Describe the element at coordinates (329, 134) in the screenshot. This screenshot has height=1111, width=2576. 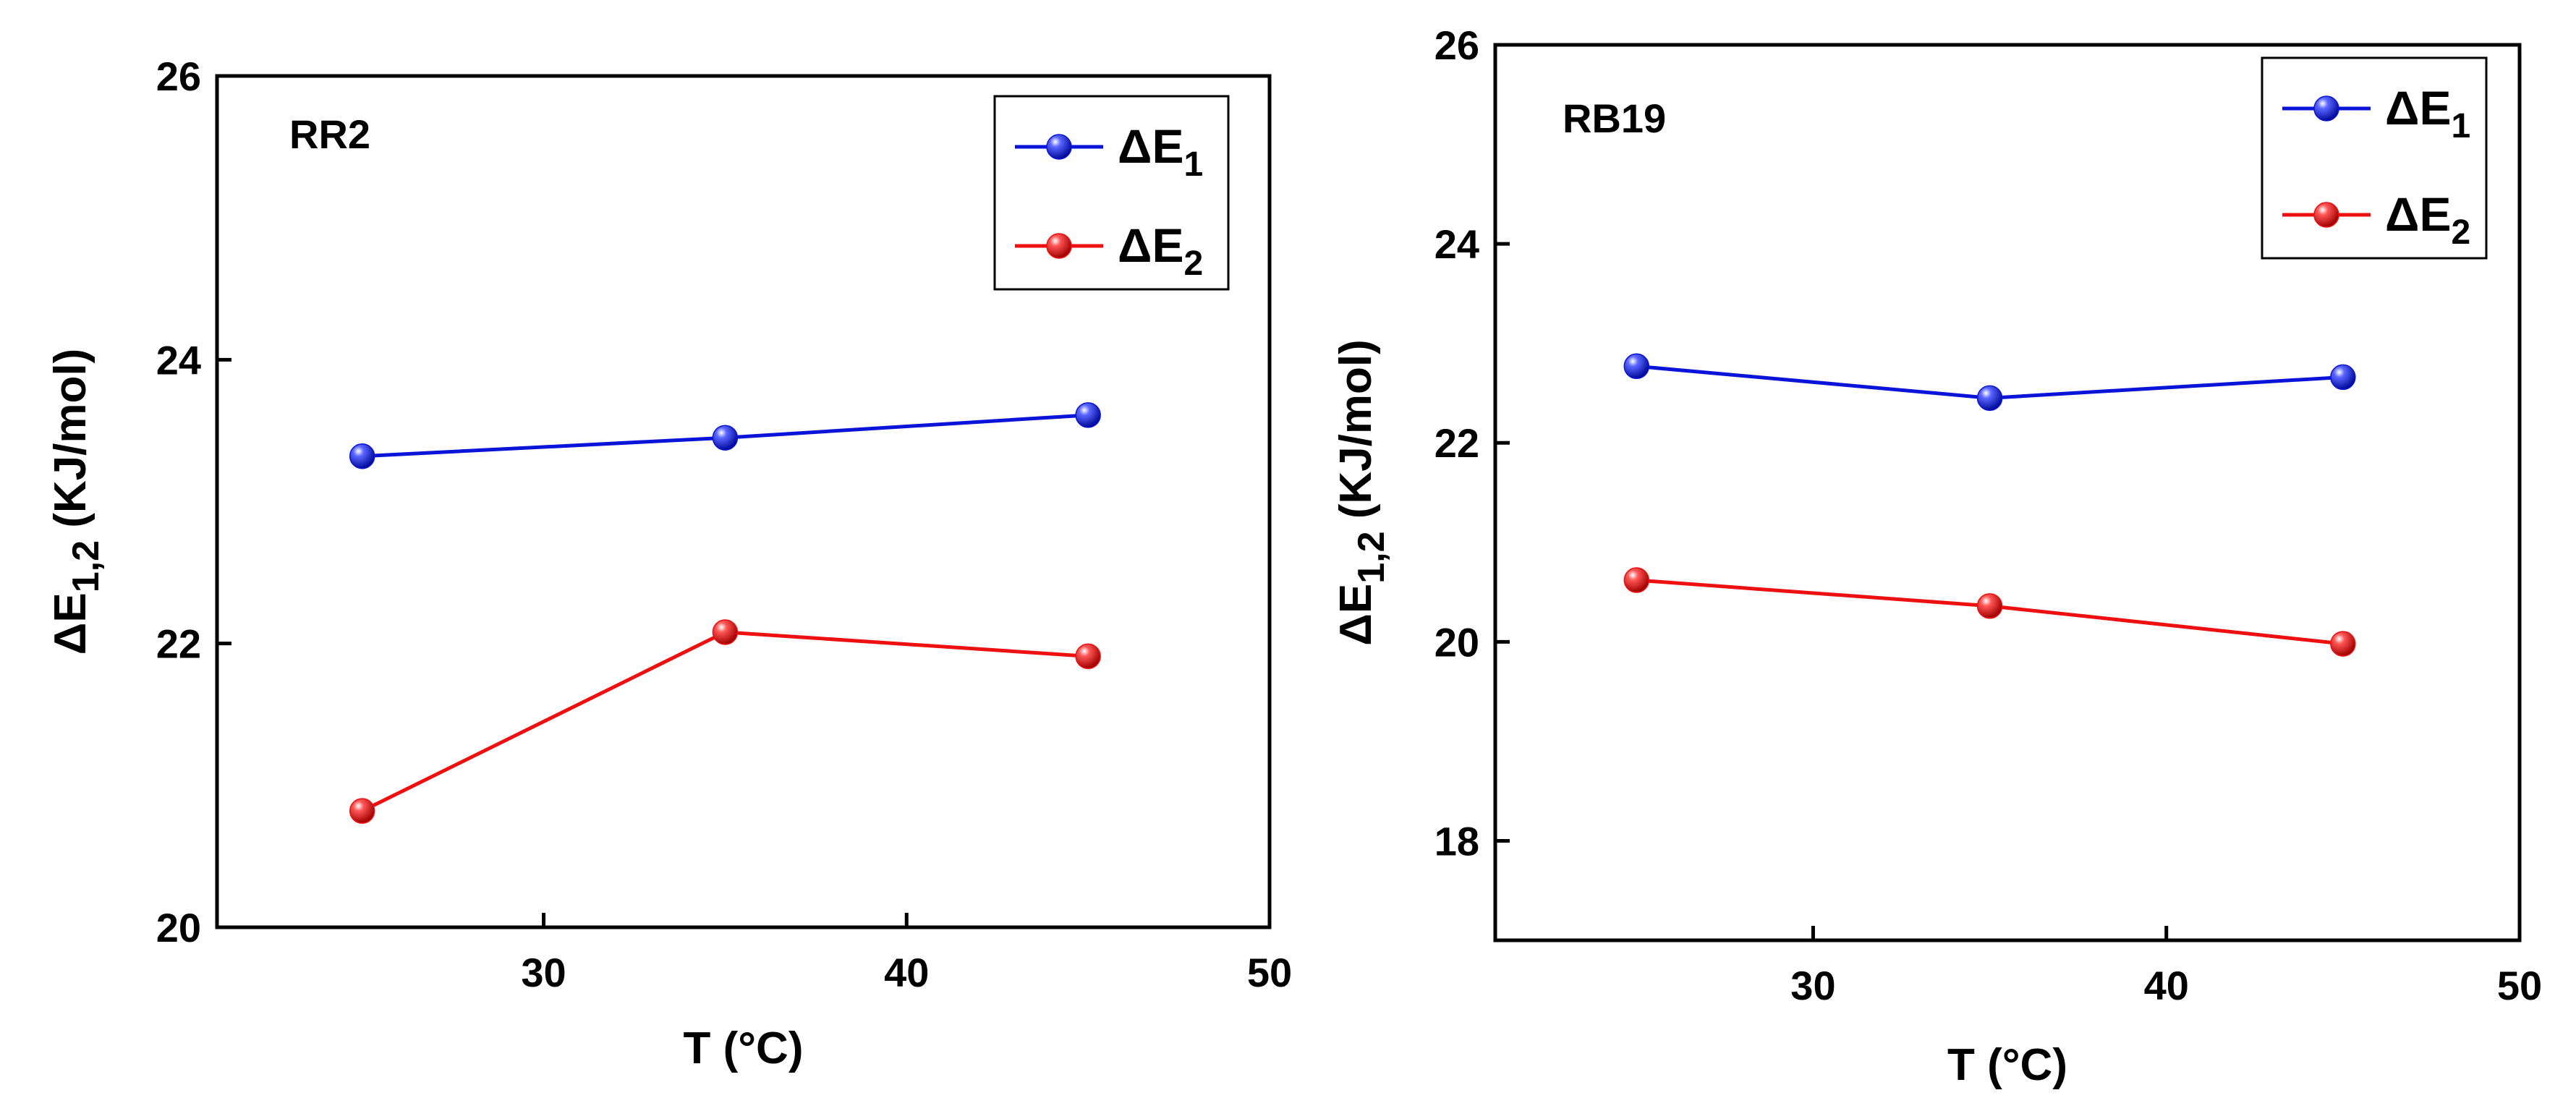
I see `panel-label: RR2` at that location.